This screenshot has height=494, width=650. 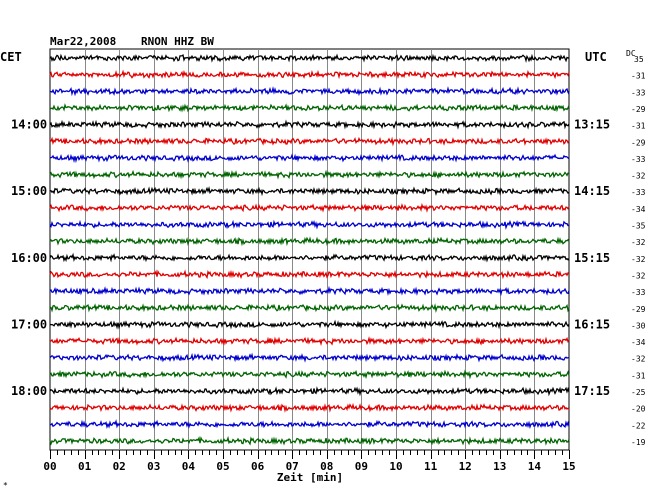 I want to click on x-tick-label: 11, so click(x=431, y=466).